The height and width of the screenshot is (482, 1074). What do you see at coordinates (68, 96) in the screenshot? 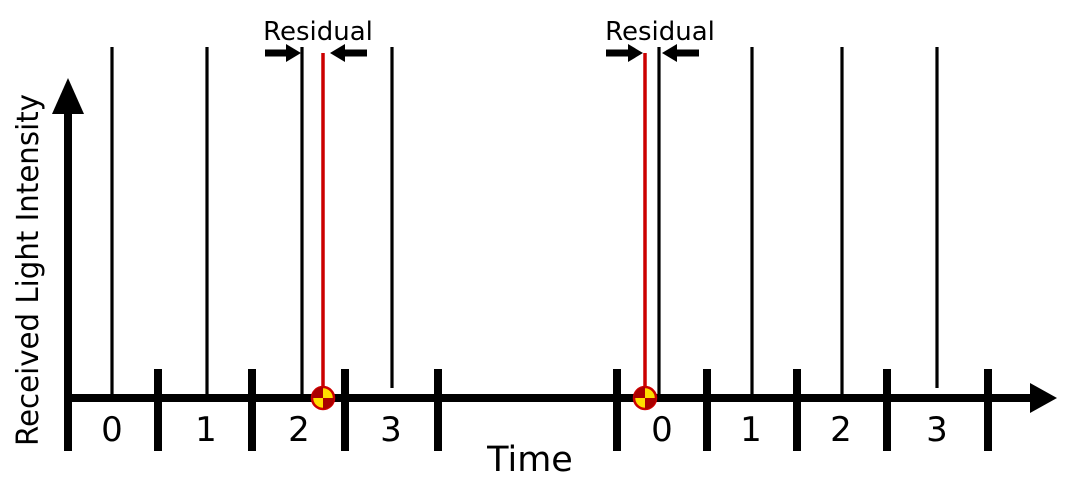
I see `y-axis-arrowhead-icon` at bounding box center [68, 96].